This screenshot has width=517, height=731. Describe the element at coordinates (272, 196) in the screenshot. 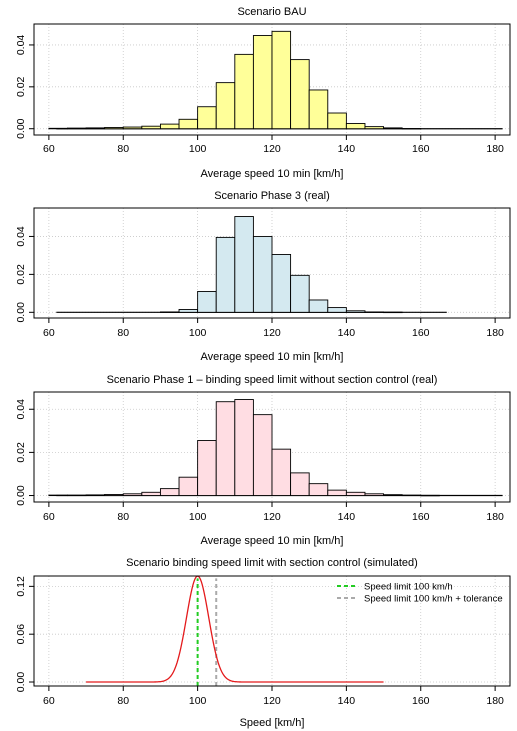

I see `chart-title: Scenario Phase 3 (real)` at that location.